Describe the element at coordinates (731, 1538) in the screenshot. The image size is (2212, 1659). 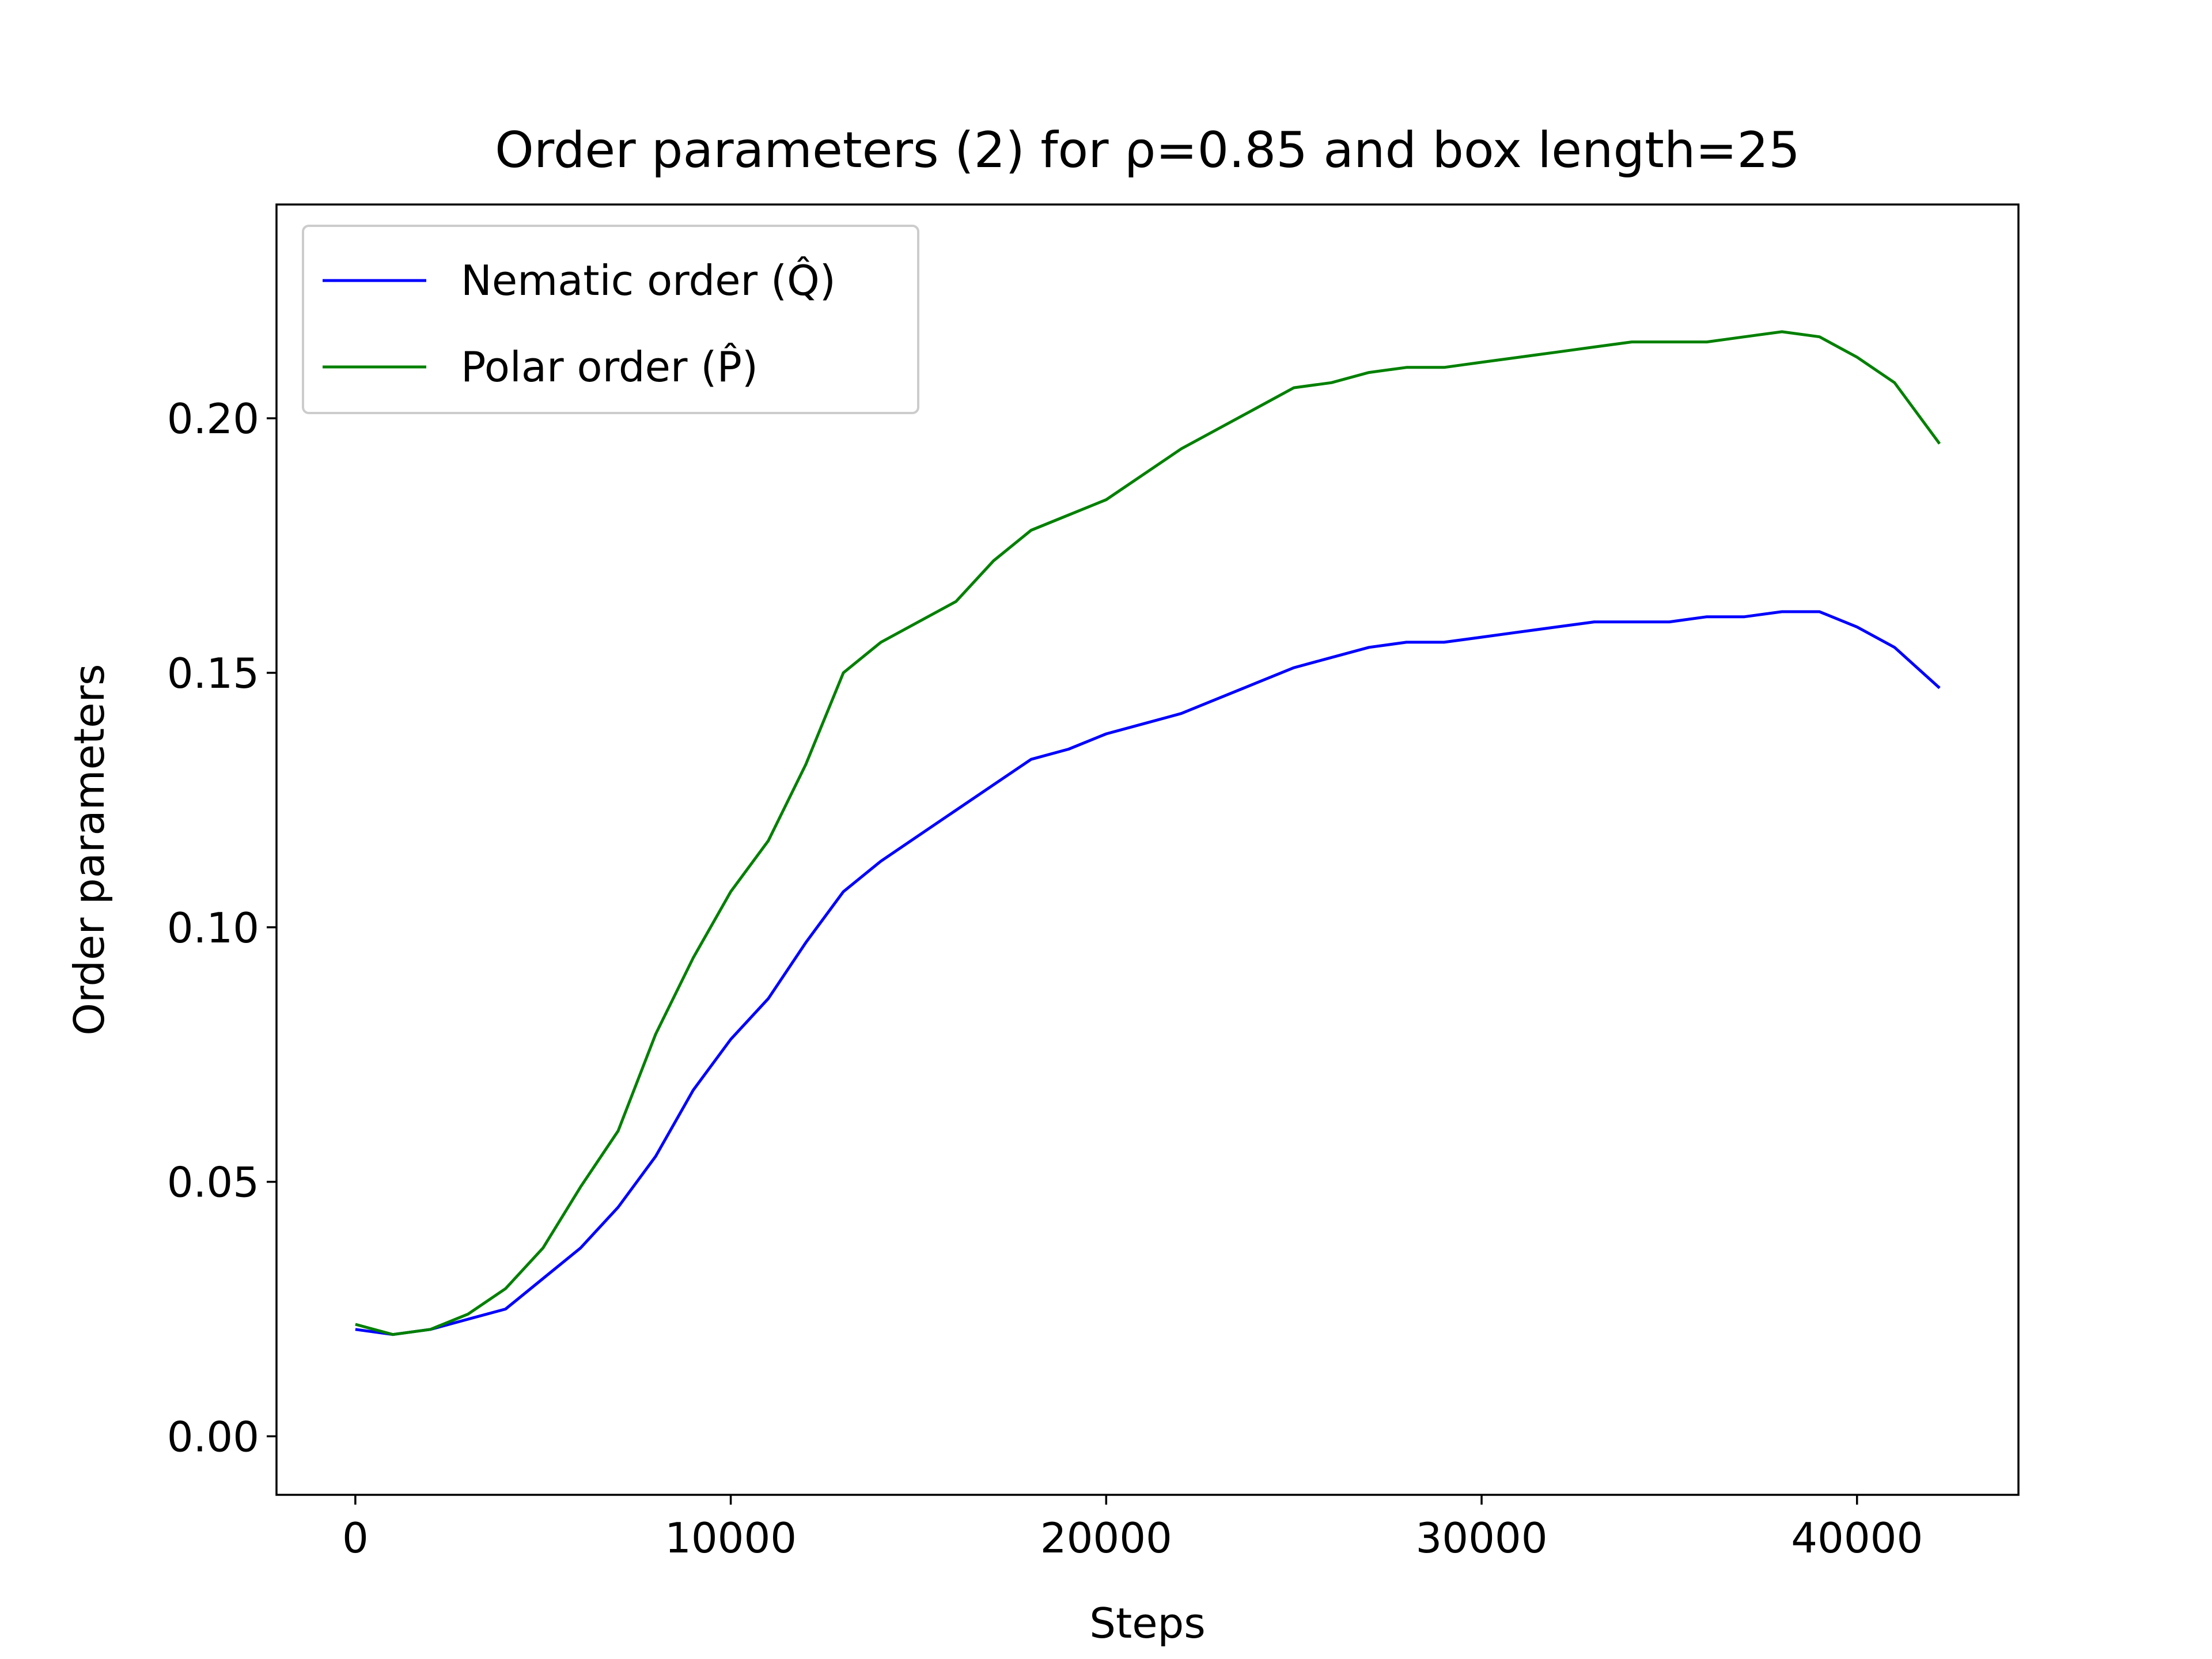
I see `x-tick-label: 10000` at that location.